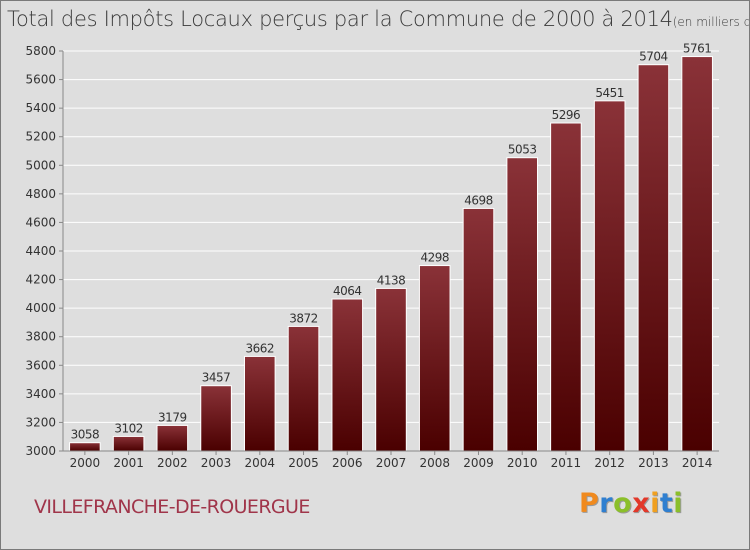  I want to click on bar-2004, so click(259, 403).